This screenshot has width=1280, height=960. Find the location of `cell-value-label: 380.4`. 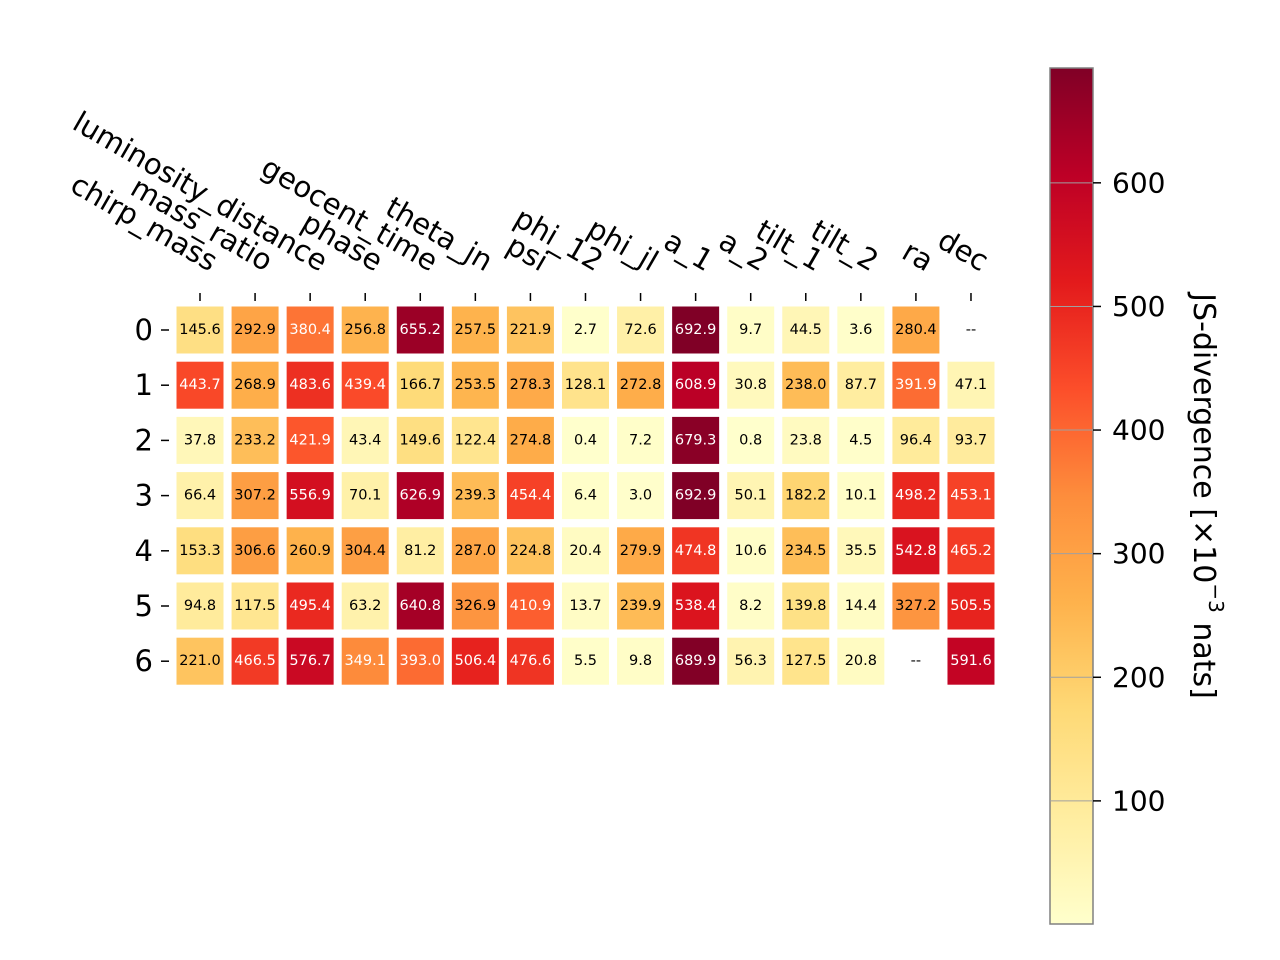

cell-value-label: 380.4 is located at coordinates (310, 330).